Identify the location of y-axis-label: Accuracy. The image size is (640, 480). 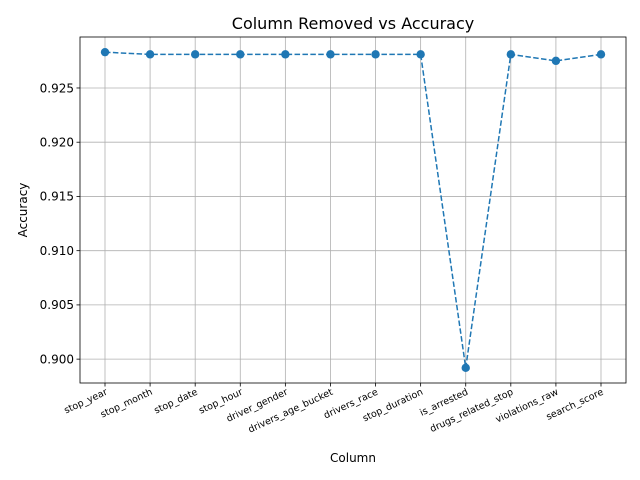
(23, 210).